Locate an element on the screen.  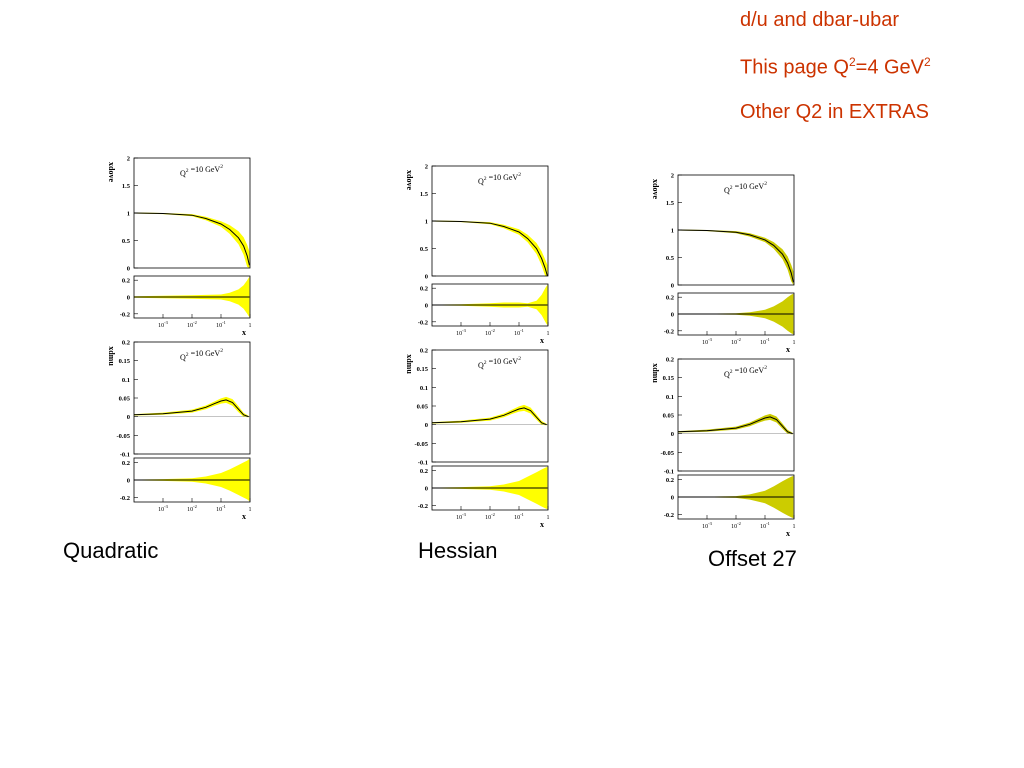
quadratic-diff-main-ytick-label-5: 0.15 is located at coordinates (125, 361).